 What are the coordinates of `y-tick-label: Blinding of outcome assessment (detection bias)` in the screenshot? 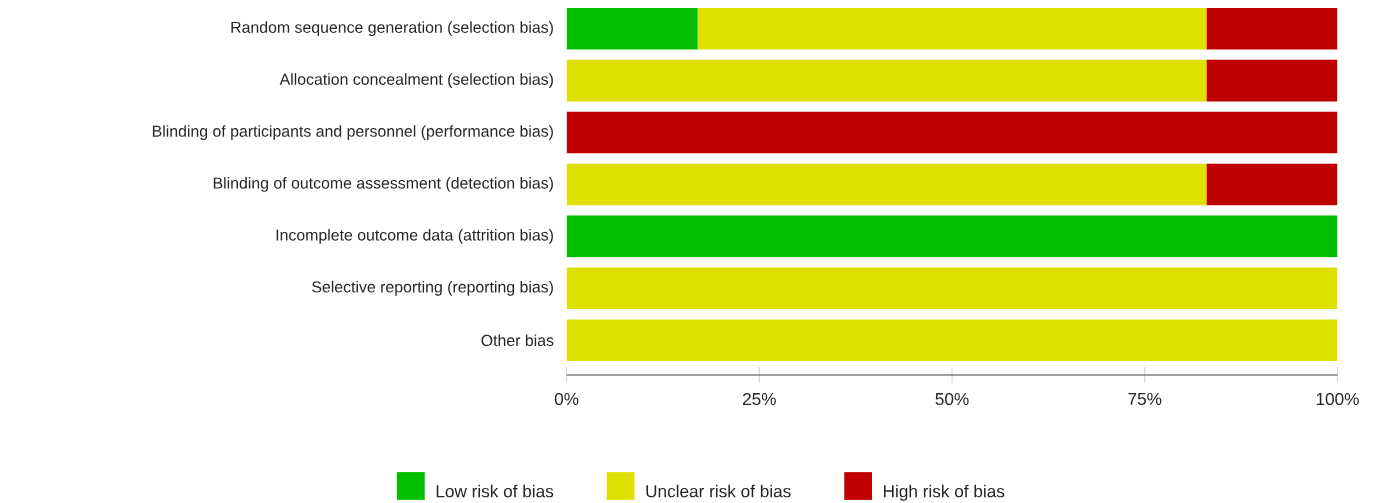 It's located at (383, 184).